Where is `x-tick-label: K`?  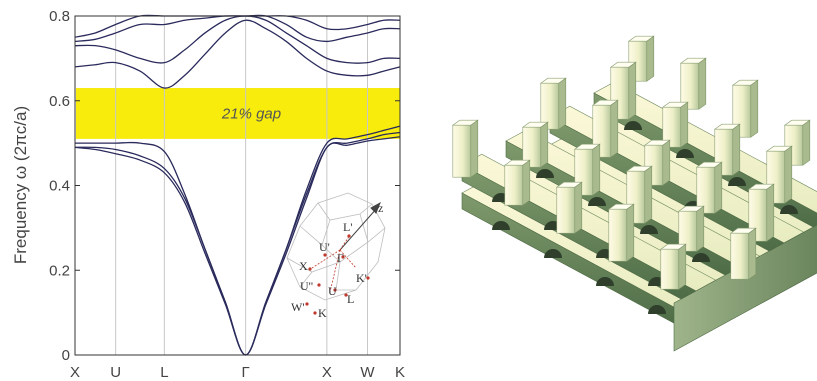
x-tick-label: K is located at coordinates (400, 372).